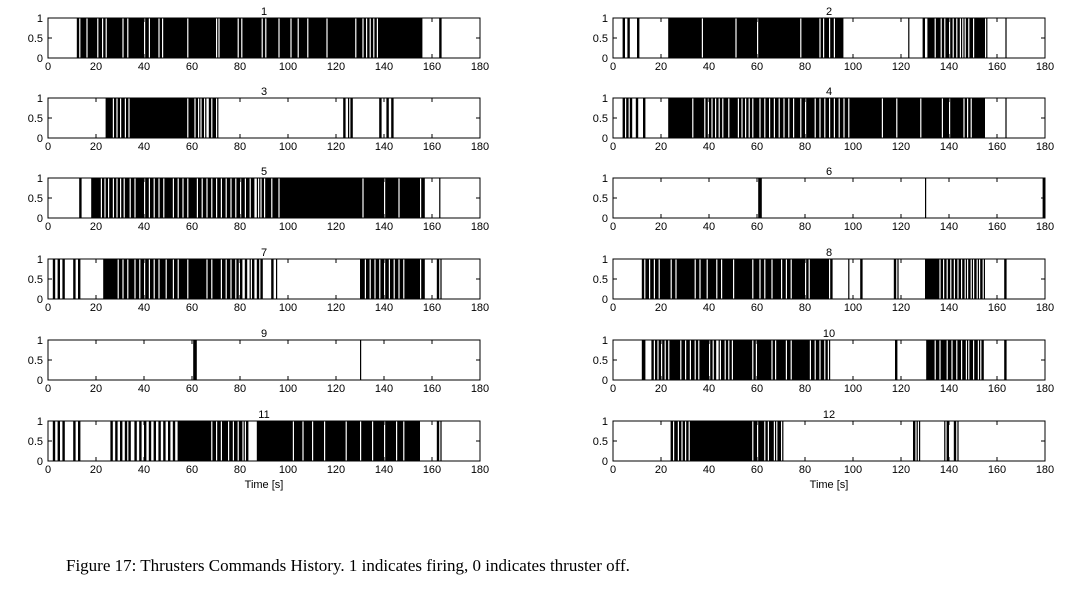  What do you see at coordinates (829, 415) in the screenshot?
I see `panel-title: 12` at bounding box center [829, 415].